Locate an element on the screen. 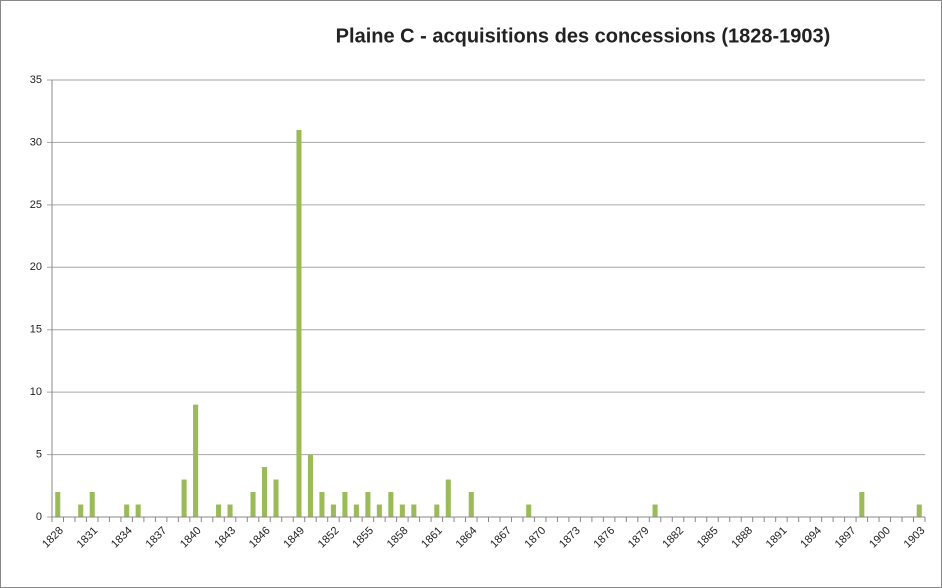 This screenshot has width=942, height=588. y-tick-label: 10 is located at coordinates (36, 392).